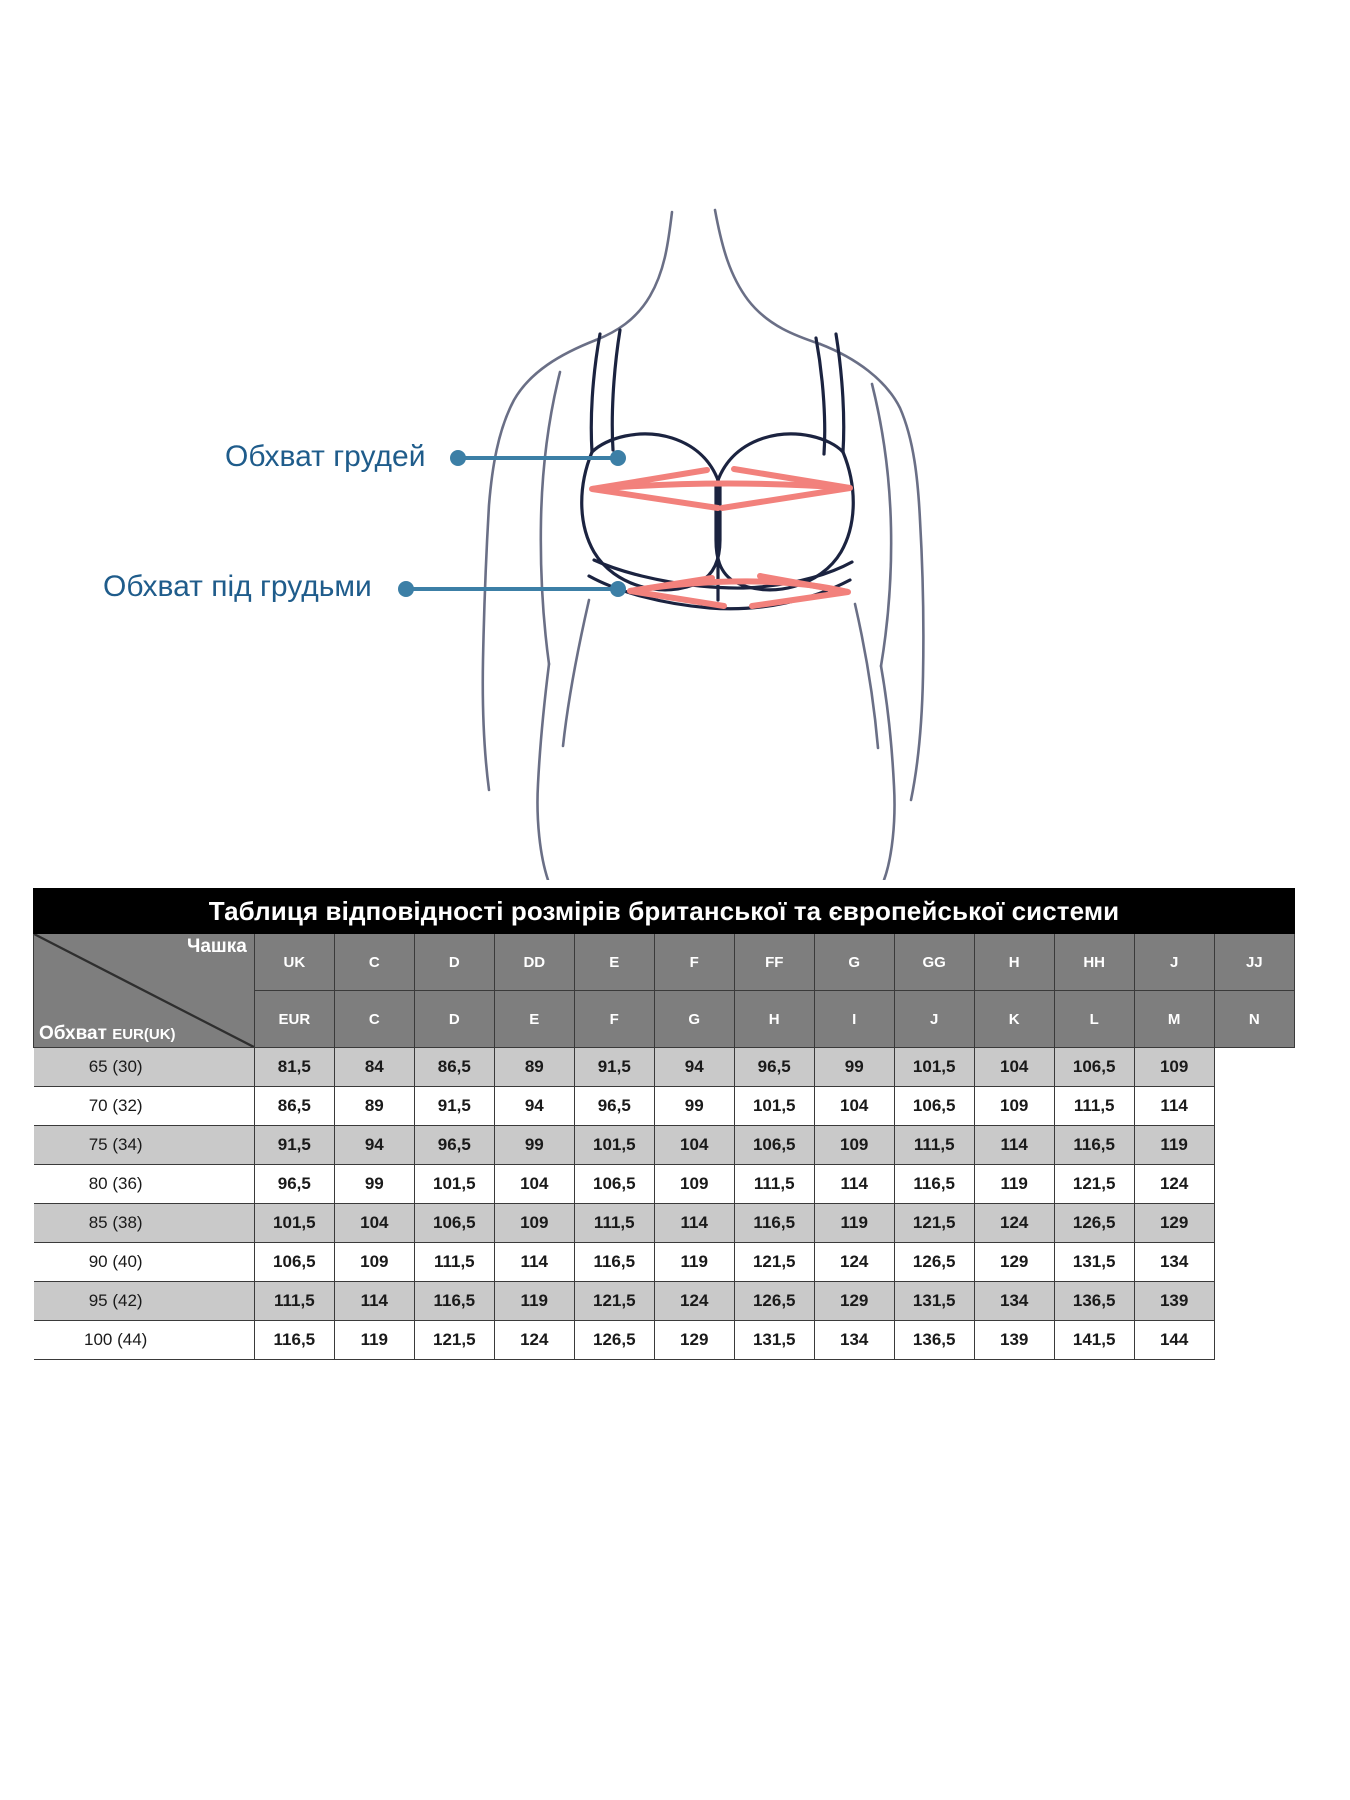  Describe the element at coordinates (374, 1067) in the screenshot. I see `table-cell: 84` at that location.